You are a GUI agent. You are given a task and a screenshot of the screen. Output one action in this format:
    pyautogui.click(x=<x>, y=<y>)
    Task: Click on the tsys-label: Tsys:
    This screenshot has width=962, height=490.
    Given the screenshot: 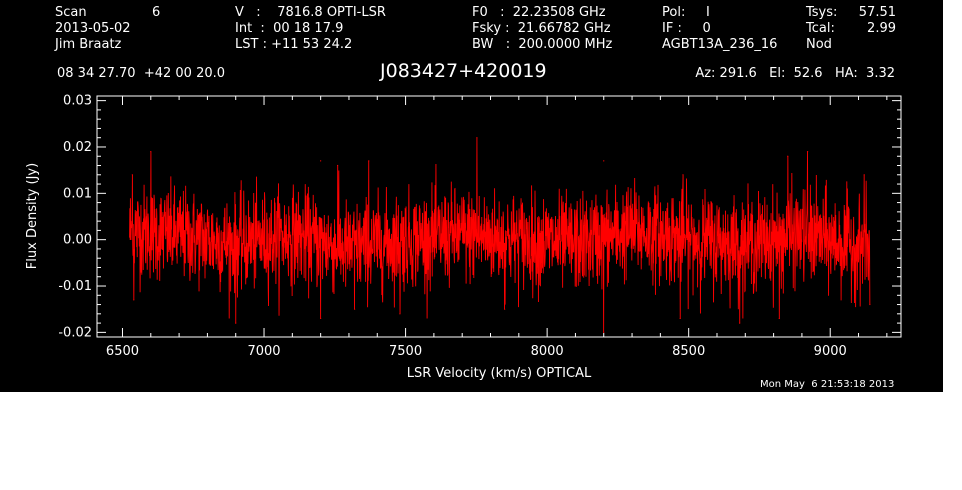 What is the action you would take?
    pyautogui.click(x=822, y=12)
    